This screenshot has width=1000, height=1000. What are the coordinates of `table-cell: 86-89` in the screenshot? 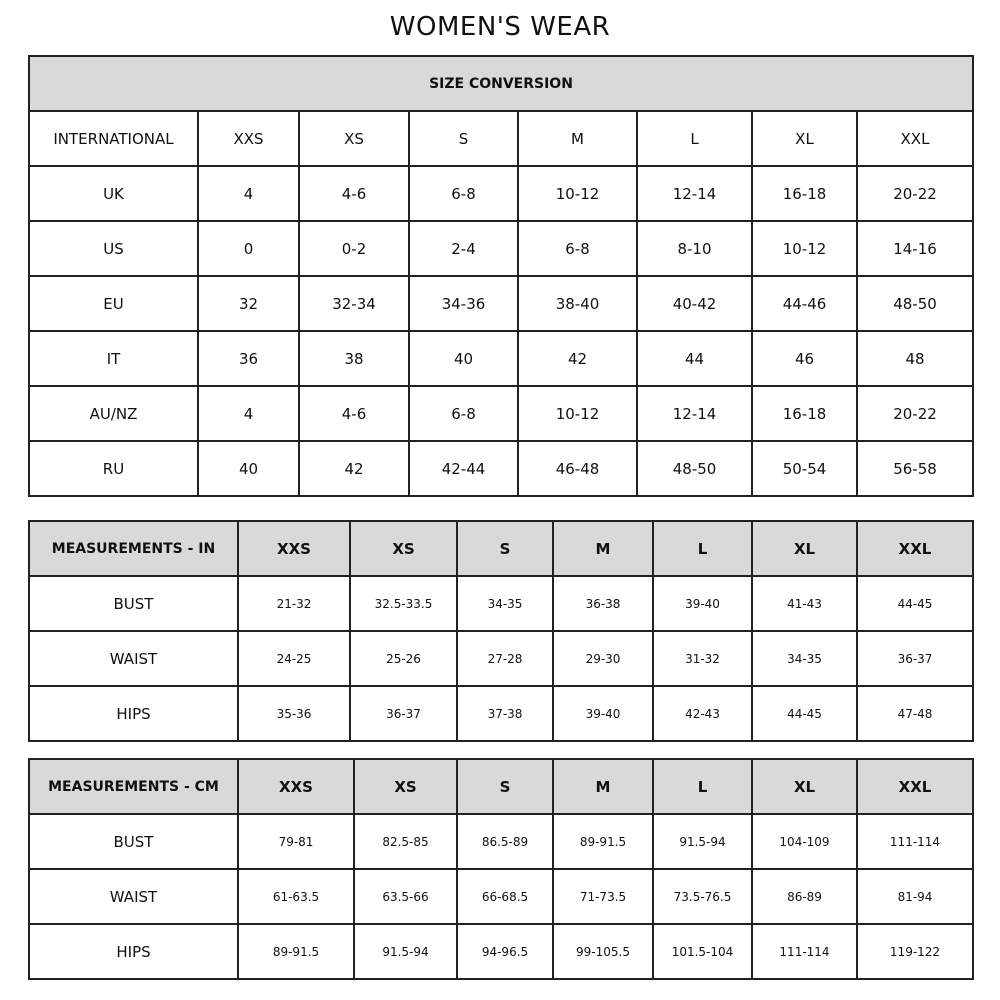 It's located at (804, 896).